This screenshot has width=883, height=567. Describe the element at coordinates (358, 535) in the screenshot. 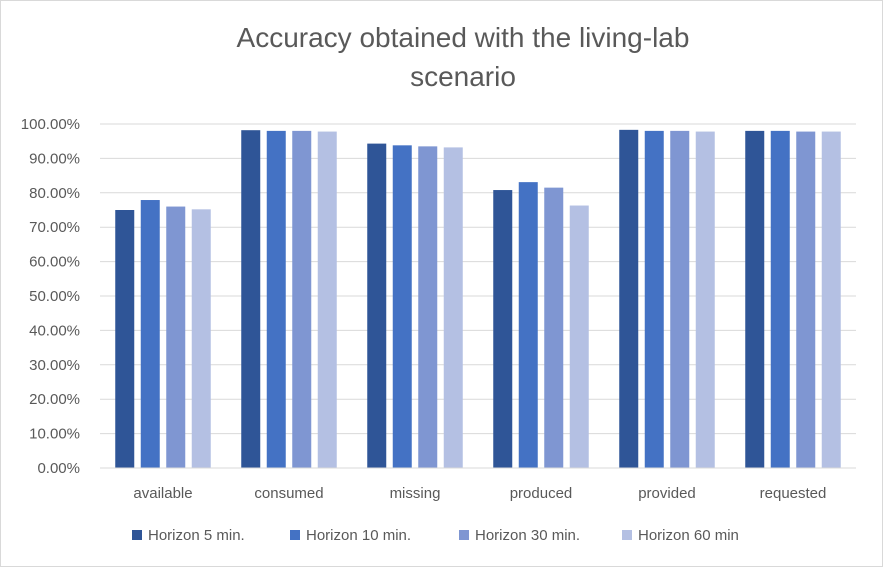

I see `legend-label: Horizon 10 min.` at that location.